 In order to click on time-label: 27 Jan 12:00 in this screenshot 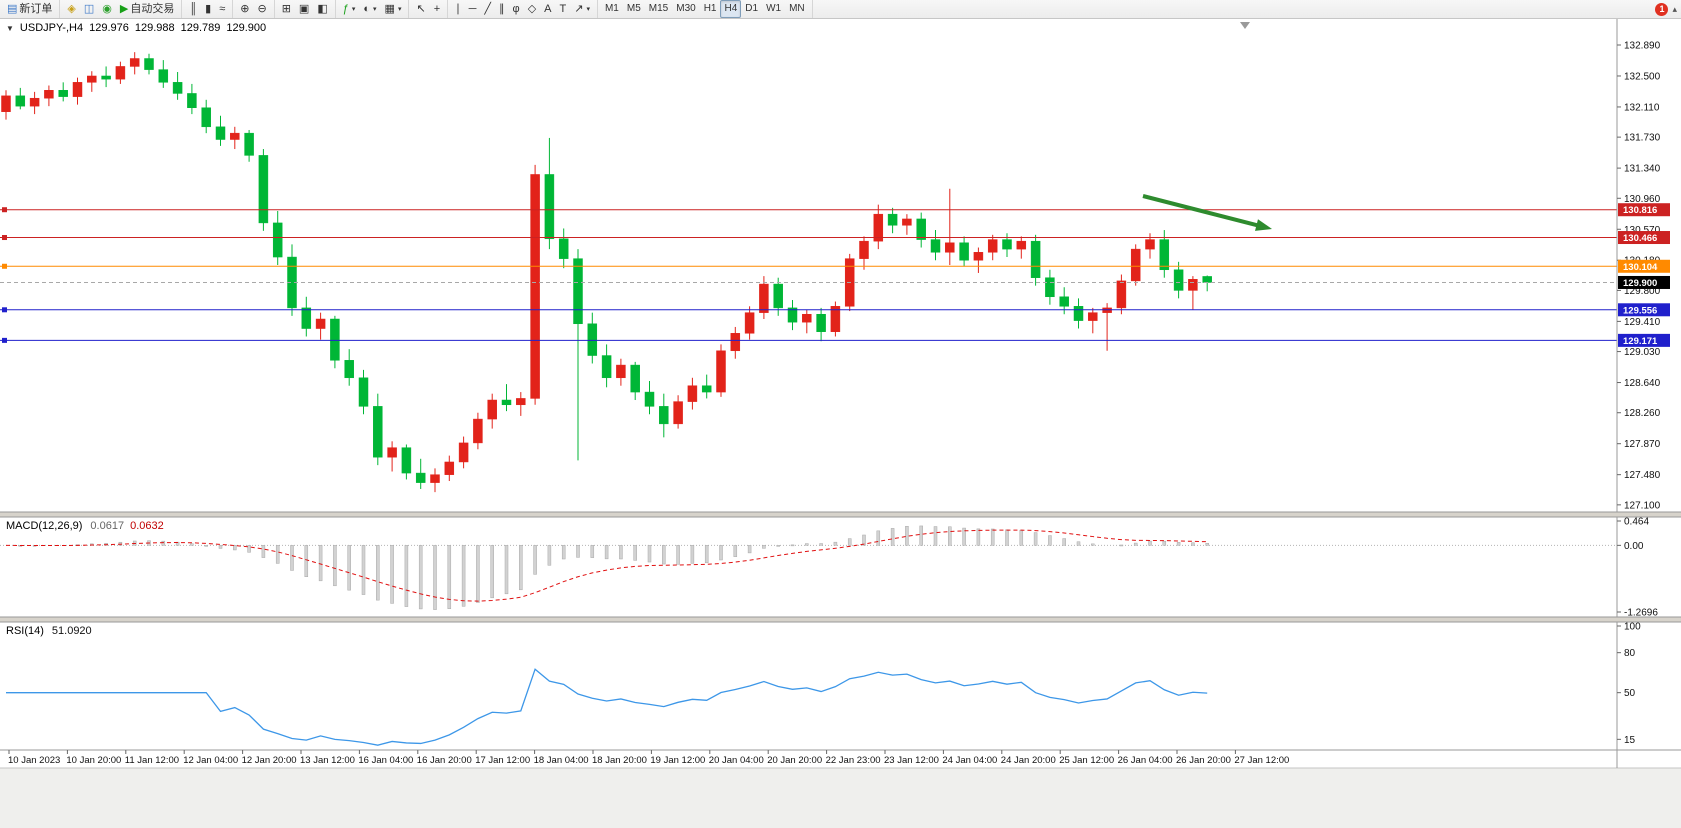, I will do `click(1261, 760)`.